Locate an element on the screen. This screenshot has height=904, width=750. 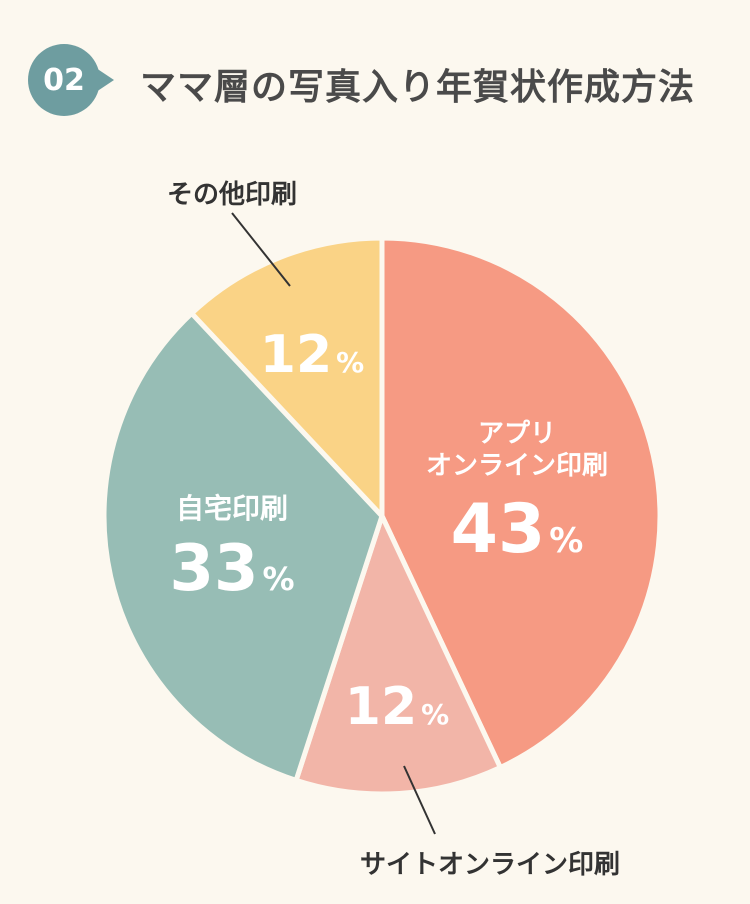
slice-unit-3: % is located at coordinates (279, 579).